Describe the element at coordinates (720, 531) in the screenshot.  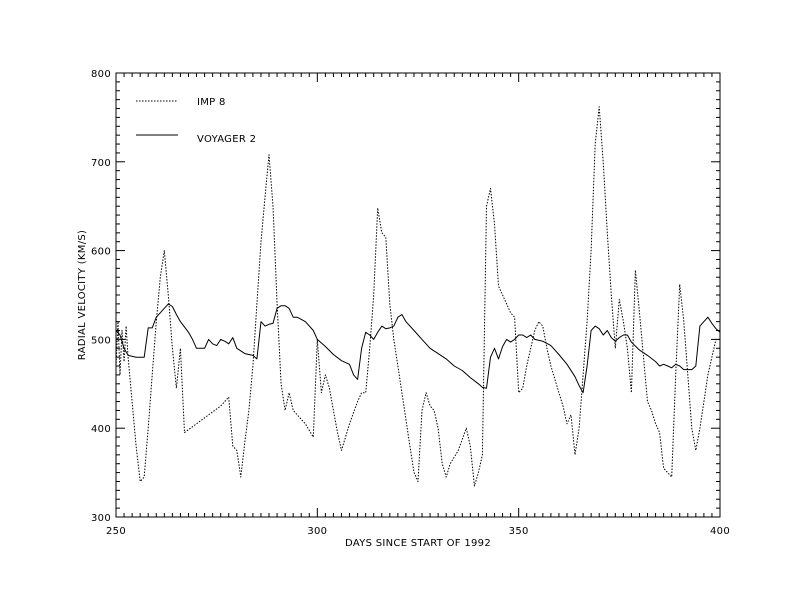
I see `x-tick-label: 400` at that location.